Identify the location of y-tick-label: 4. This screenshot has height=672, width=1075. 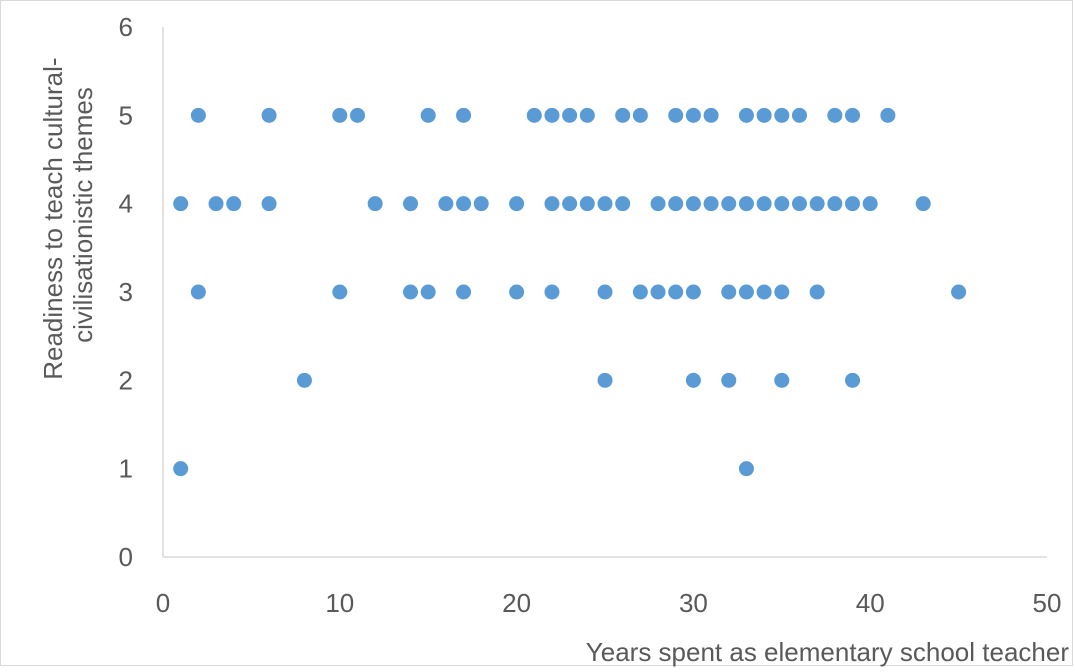
(126, 204).